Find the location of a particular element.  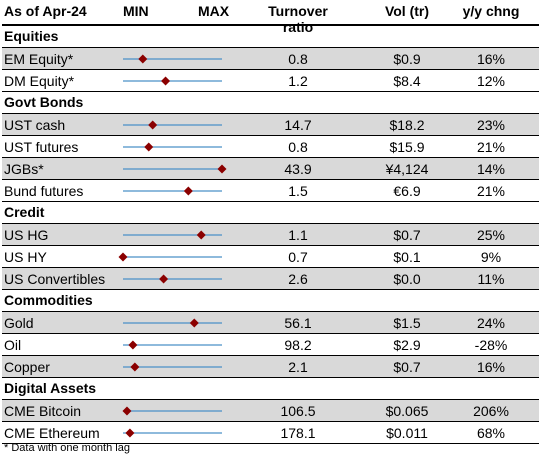

vol-value: $0.9 is located at coordinates (407, 59).